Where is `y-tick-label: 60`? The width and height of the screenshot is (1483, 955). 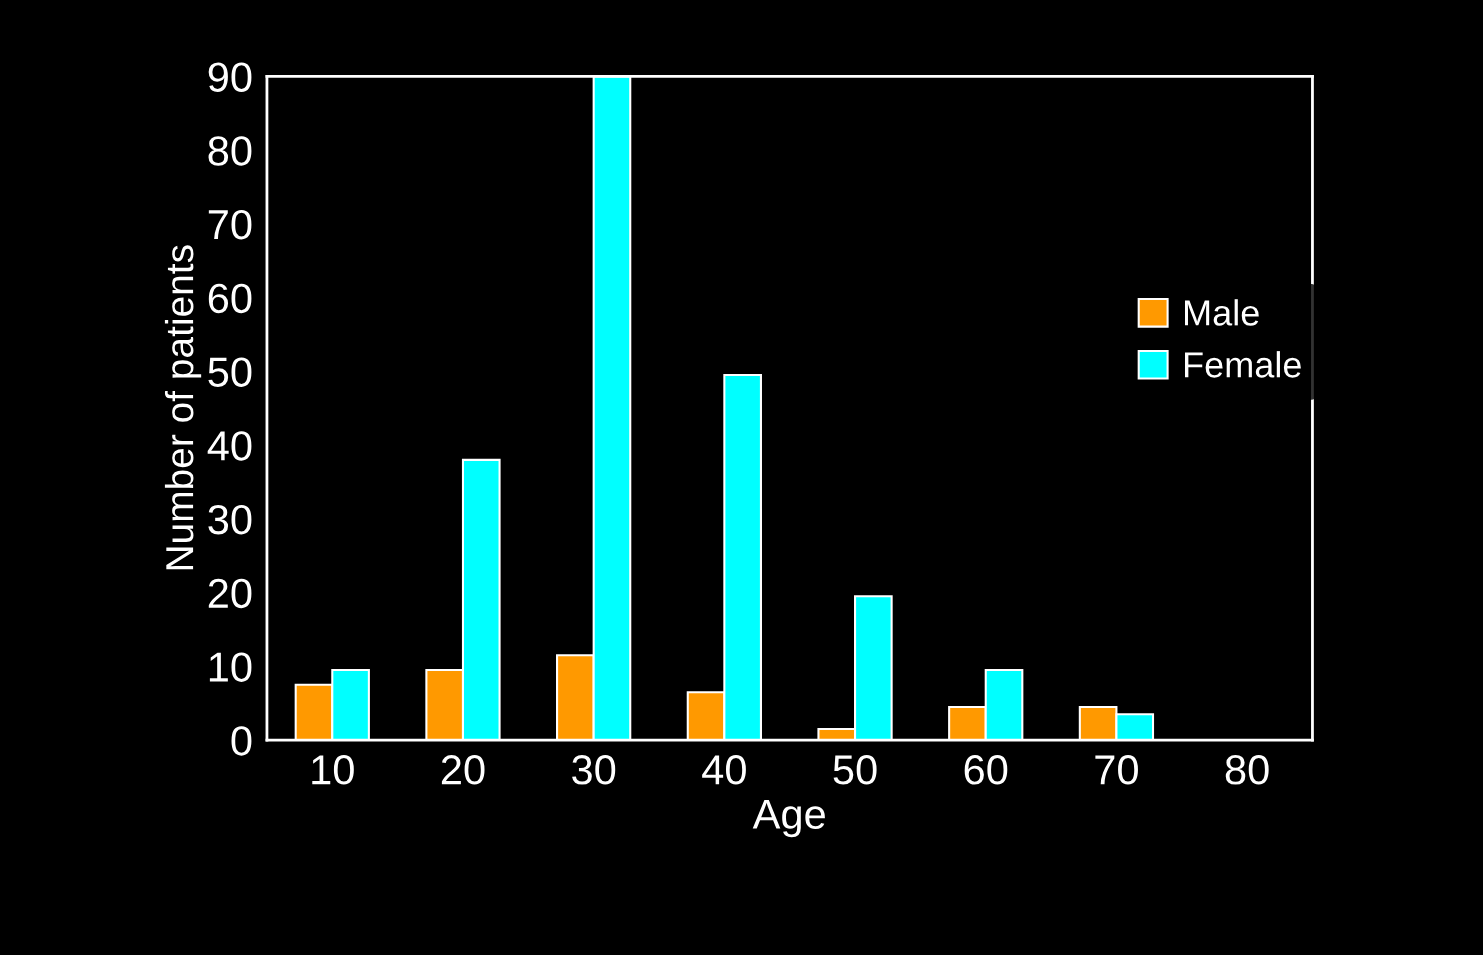 y-tick-label: 60 is located at coordinates (230, 298).